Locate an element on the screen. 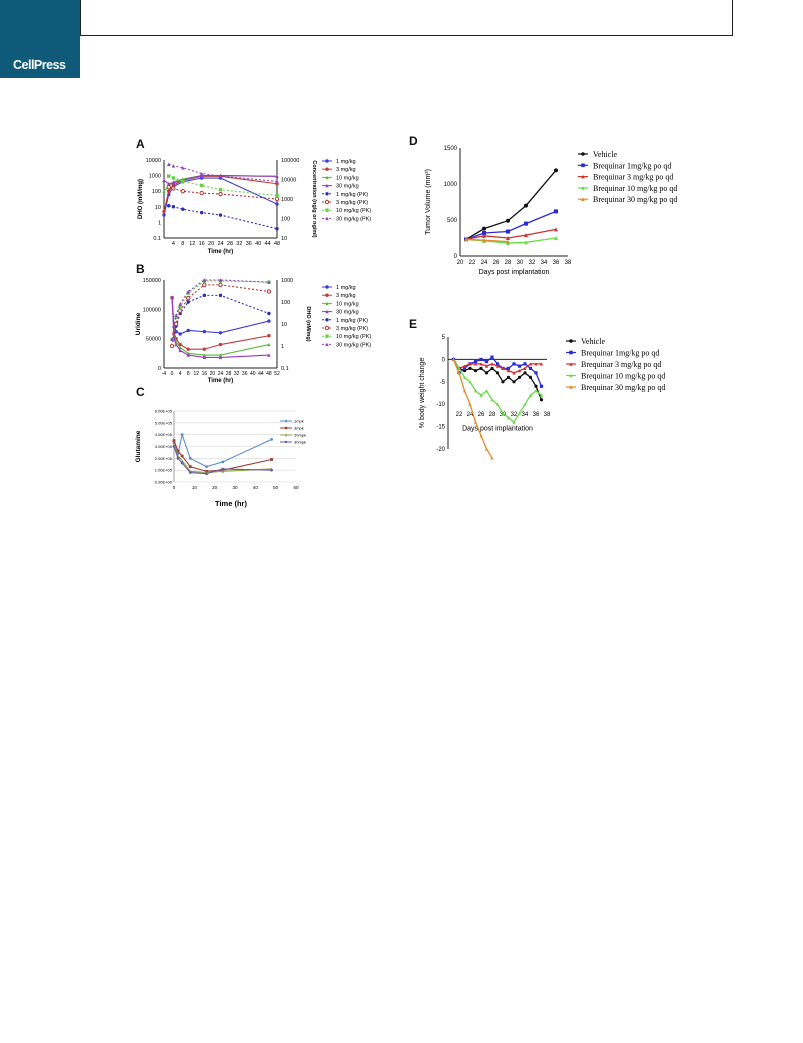 This screenshot has height=1043, width=803. x-tick-label: 44 is located at coordinates (268, 244).